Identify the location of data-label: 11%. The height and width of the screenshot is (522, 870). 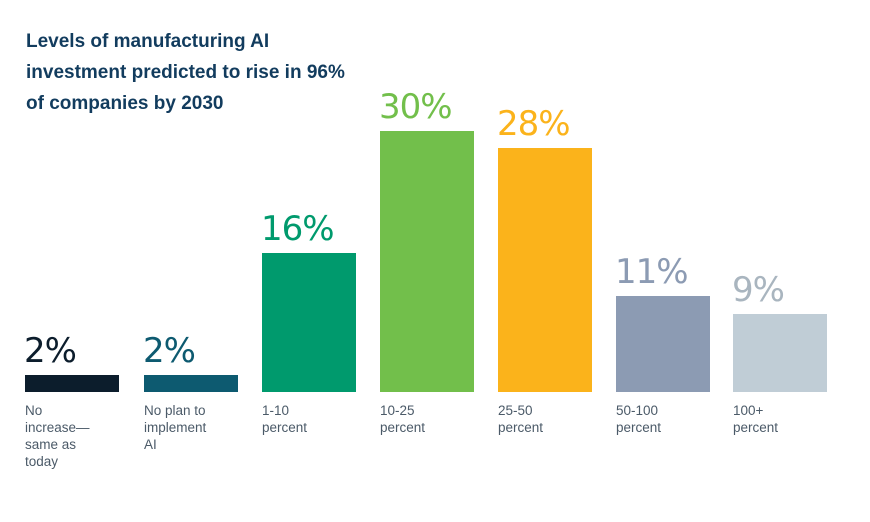
(652, 272).